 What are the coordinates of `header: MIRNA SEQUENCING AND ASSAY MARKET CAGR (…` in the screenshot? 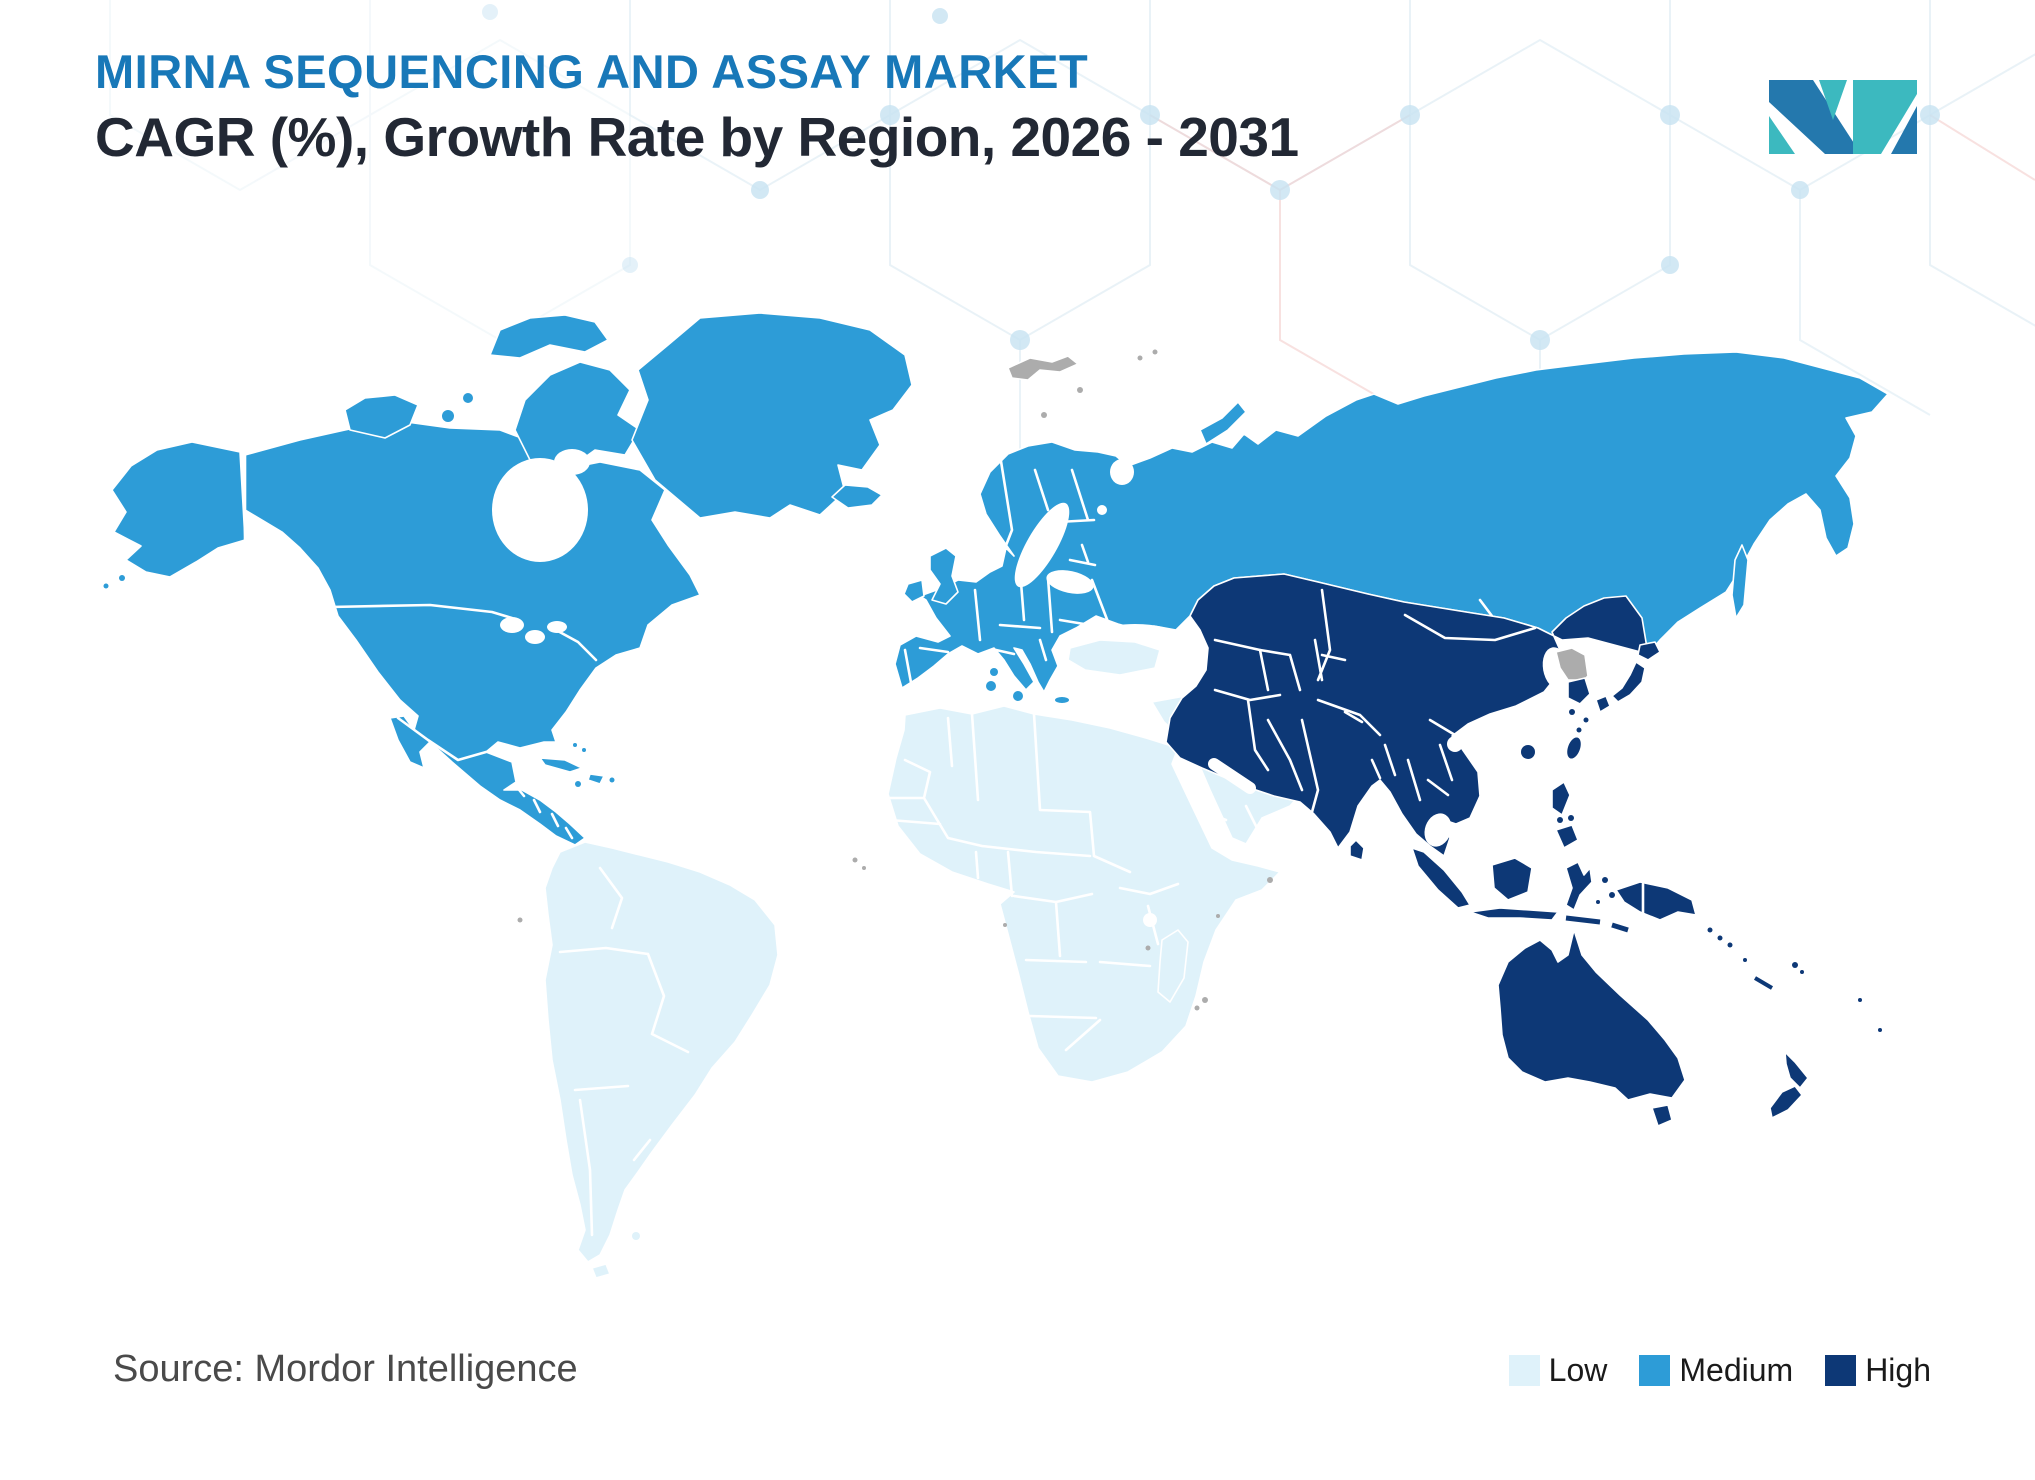 It's located at (697, 106).